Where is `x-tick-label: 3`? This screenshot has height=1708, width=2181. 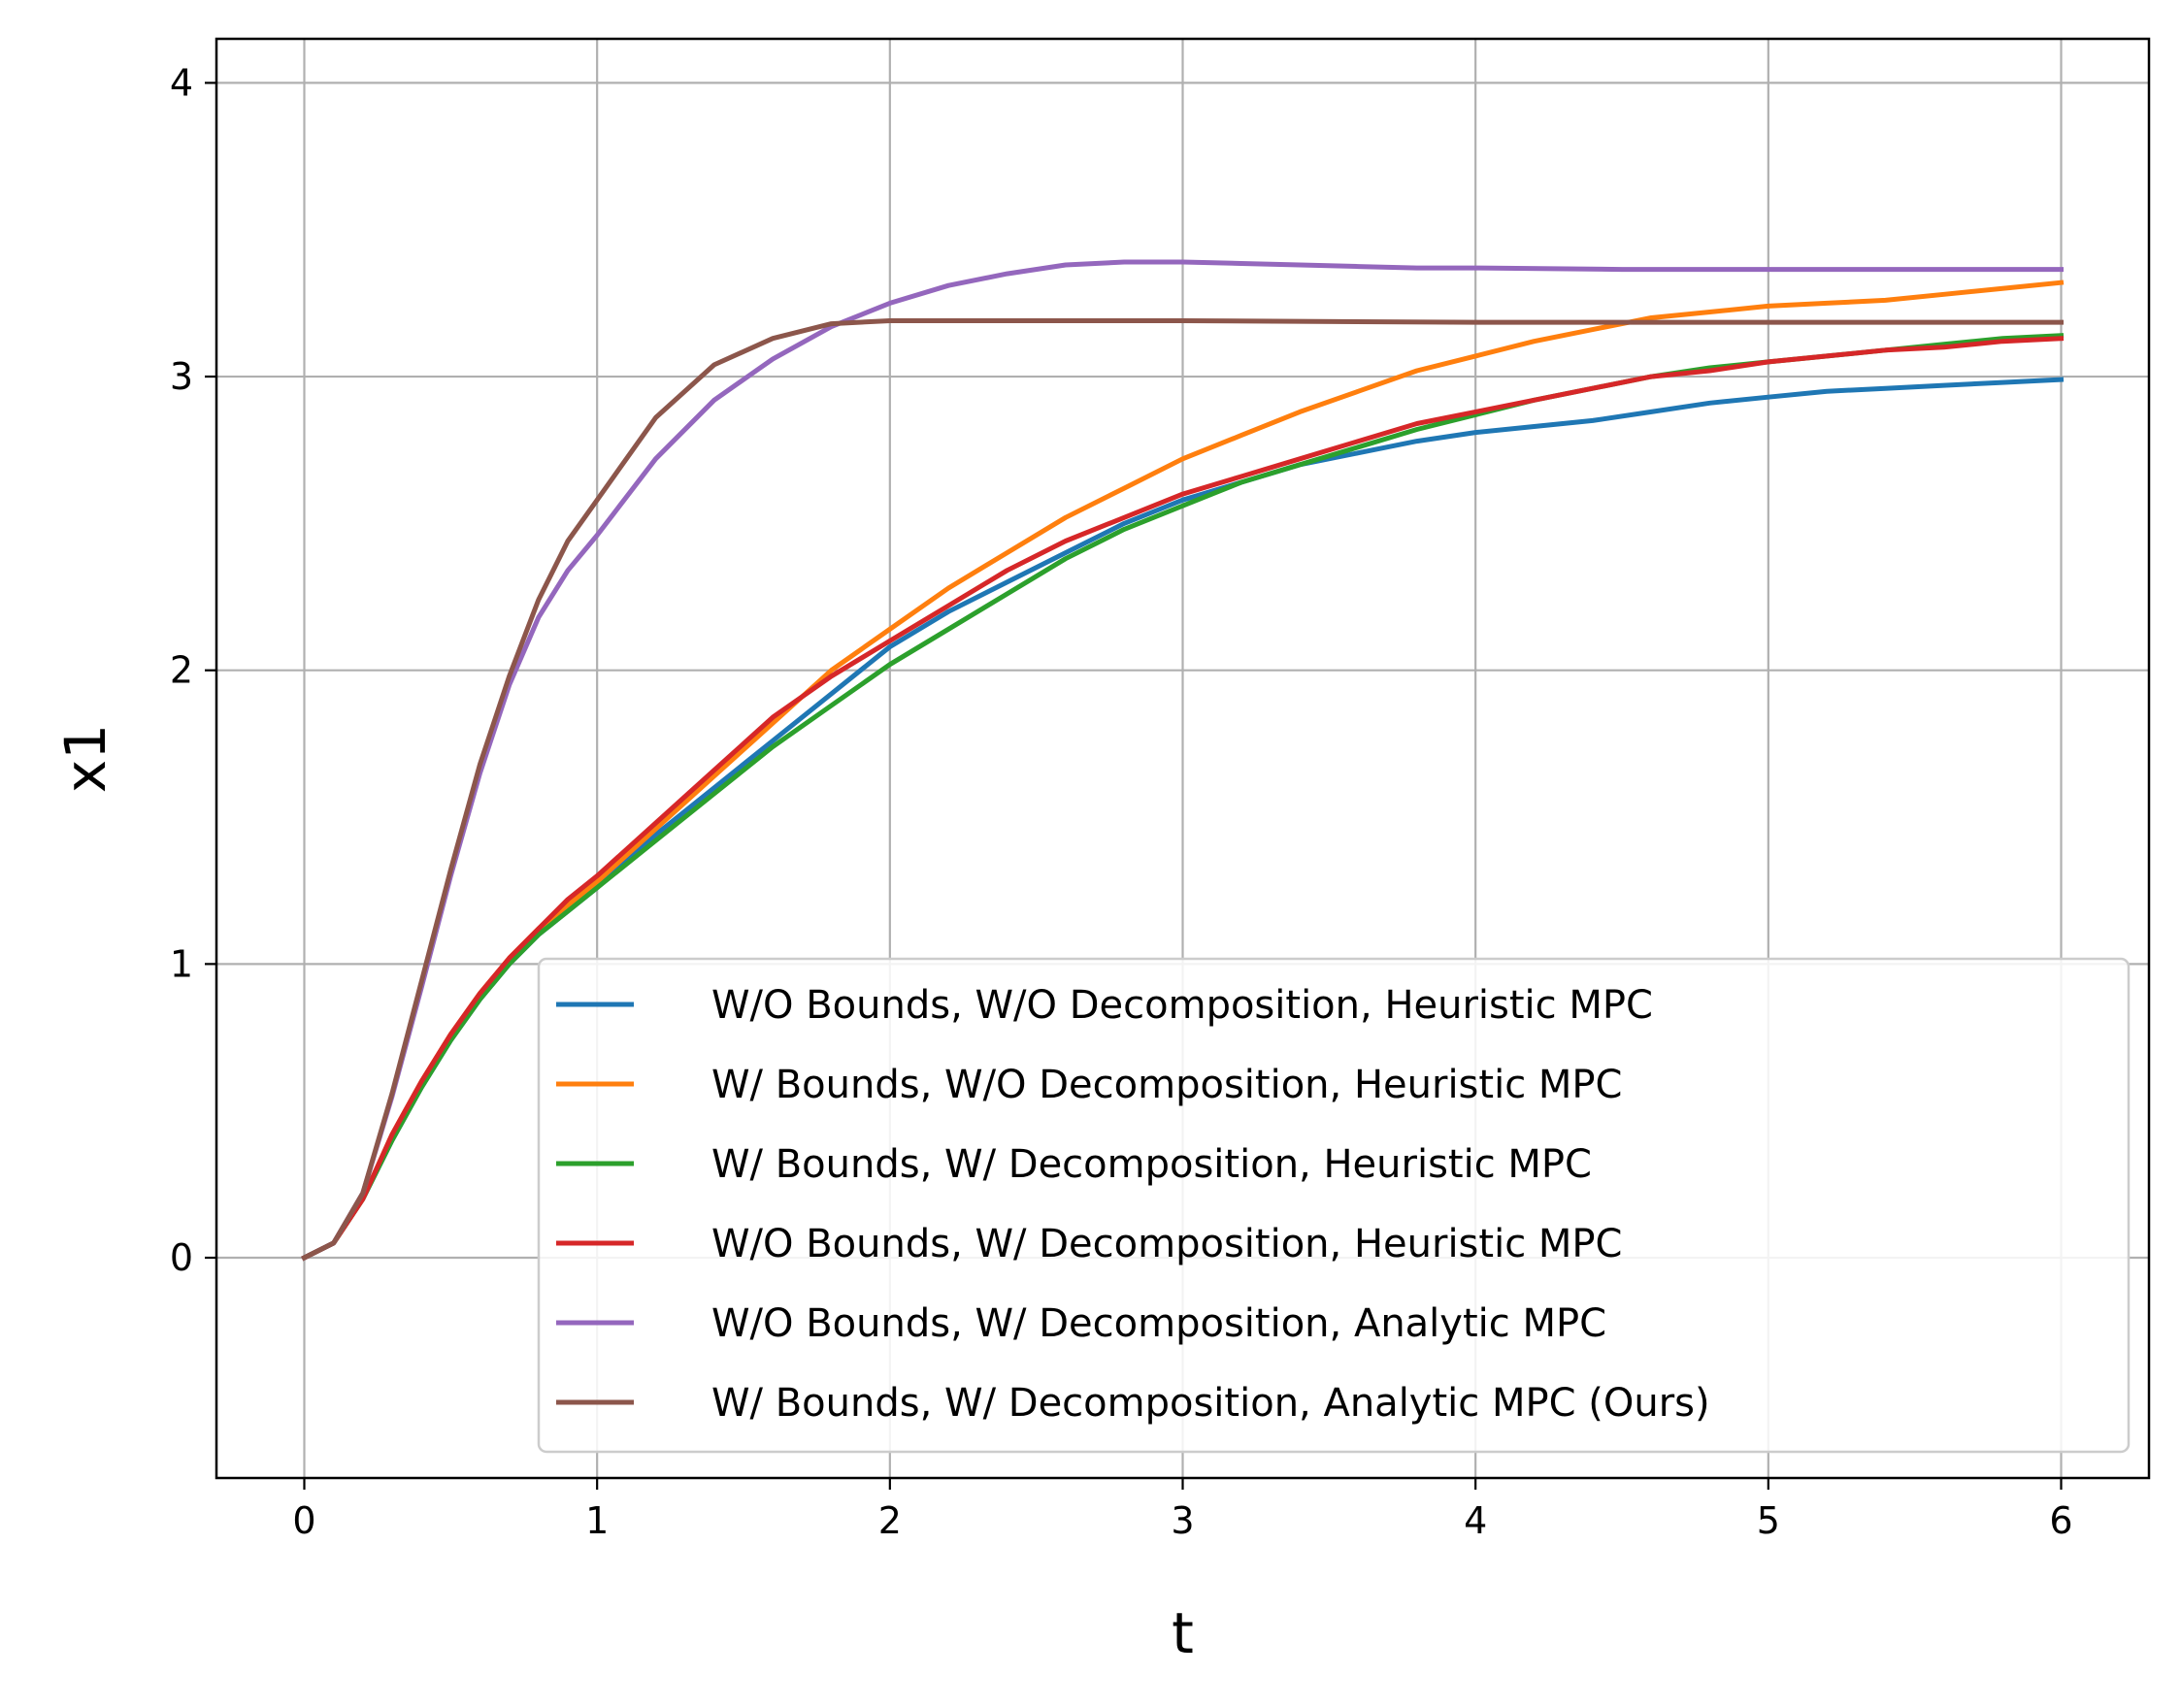 x-tick-label: 3 is located at coordinates (1182, 1521).